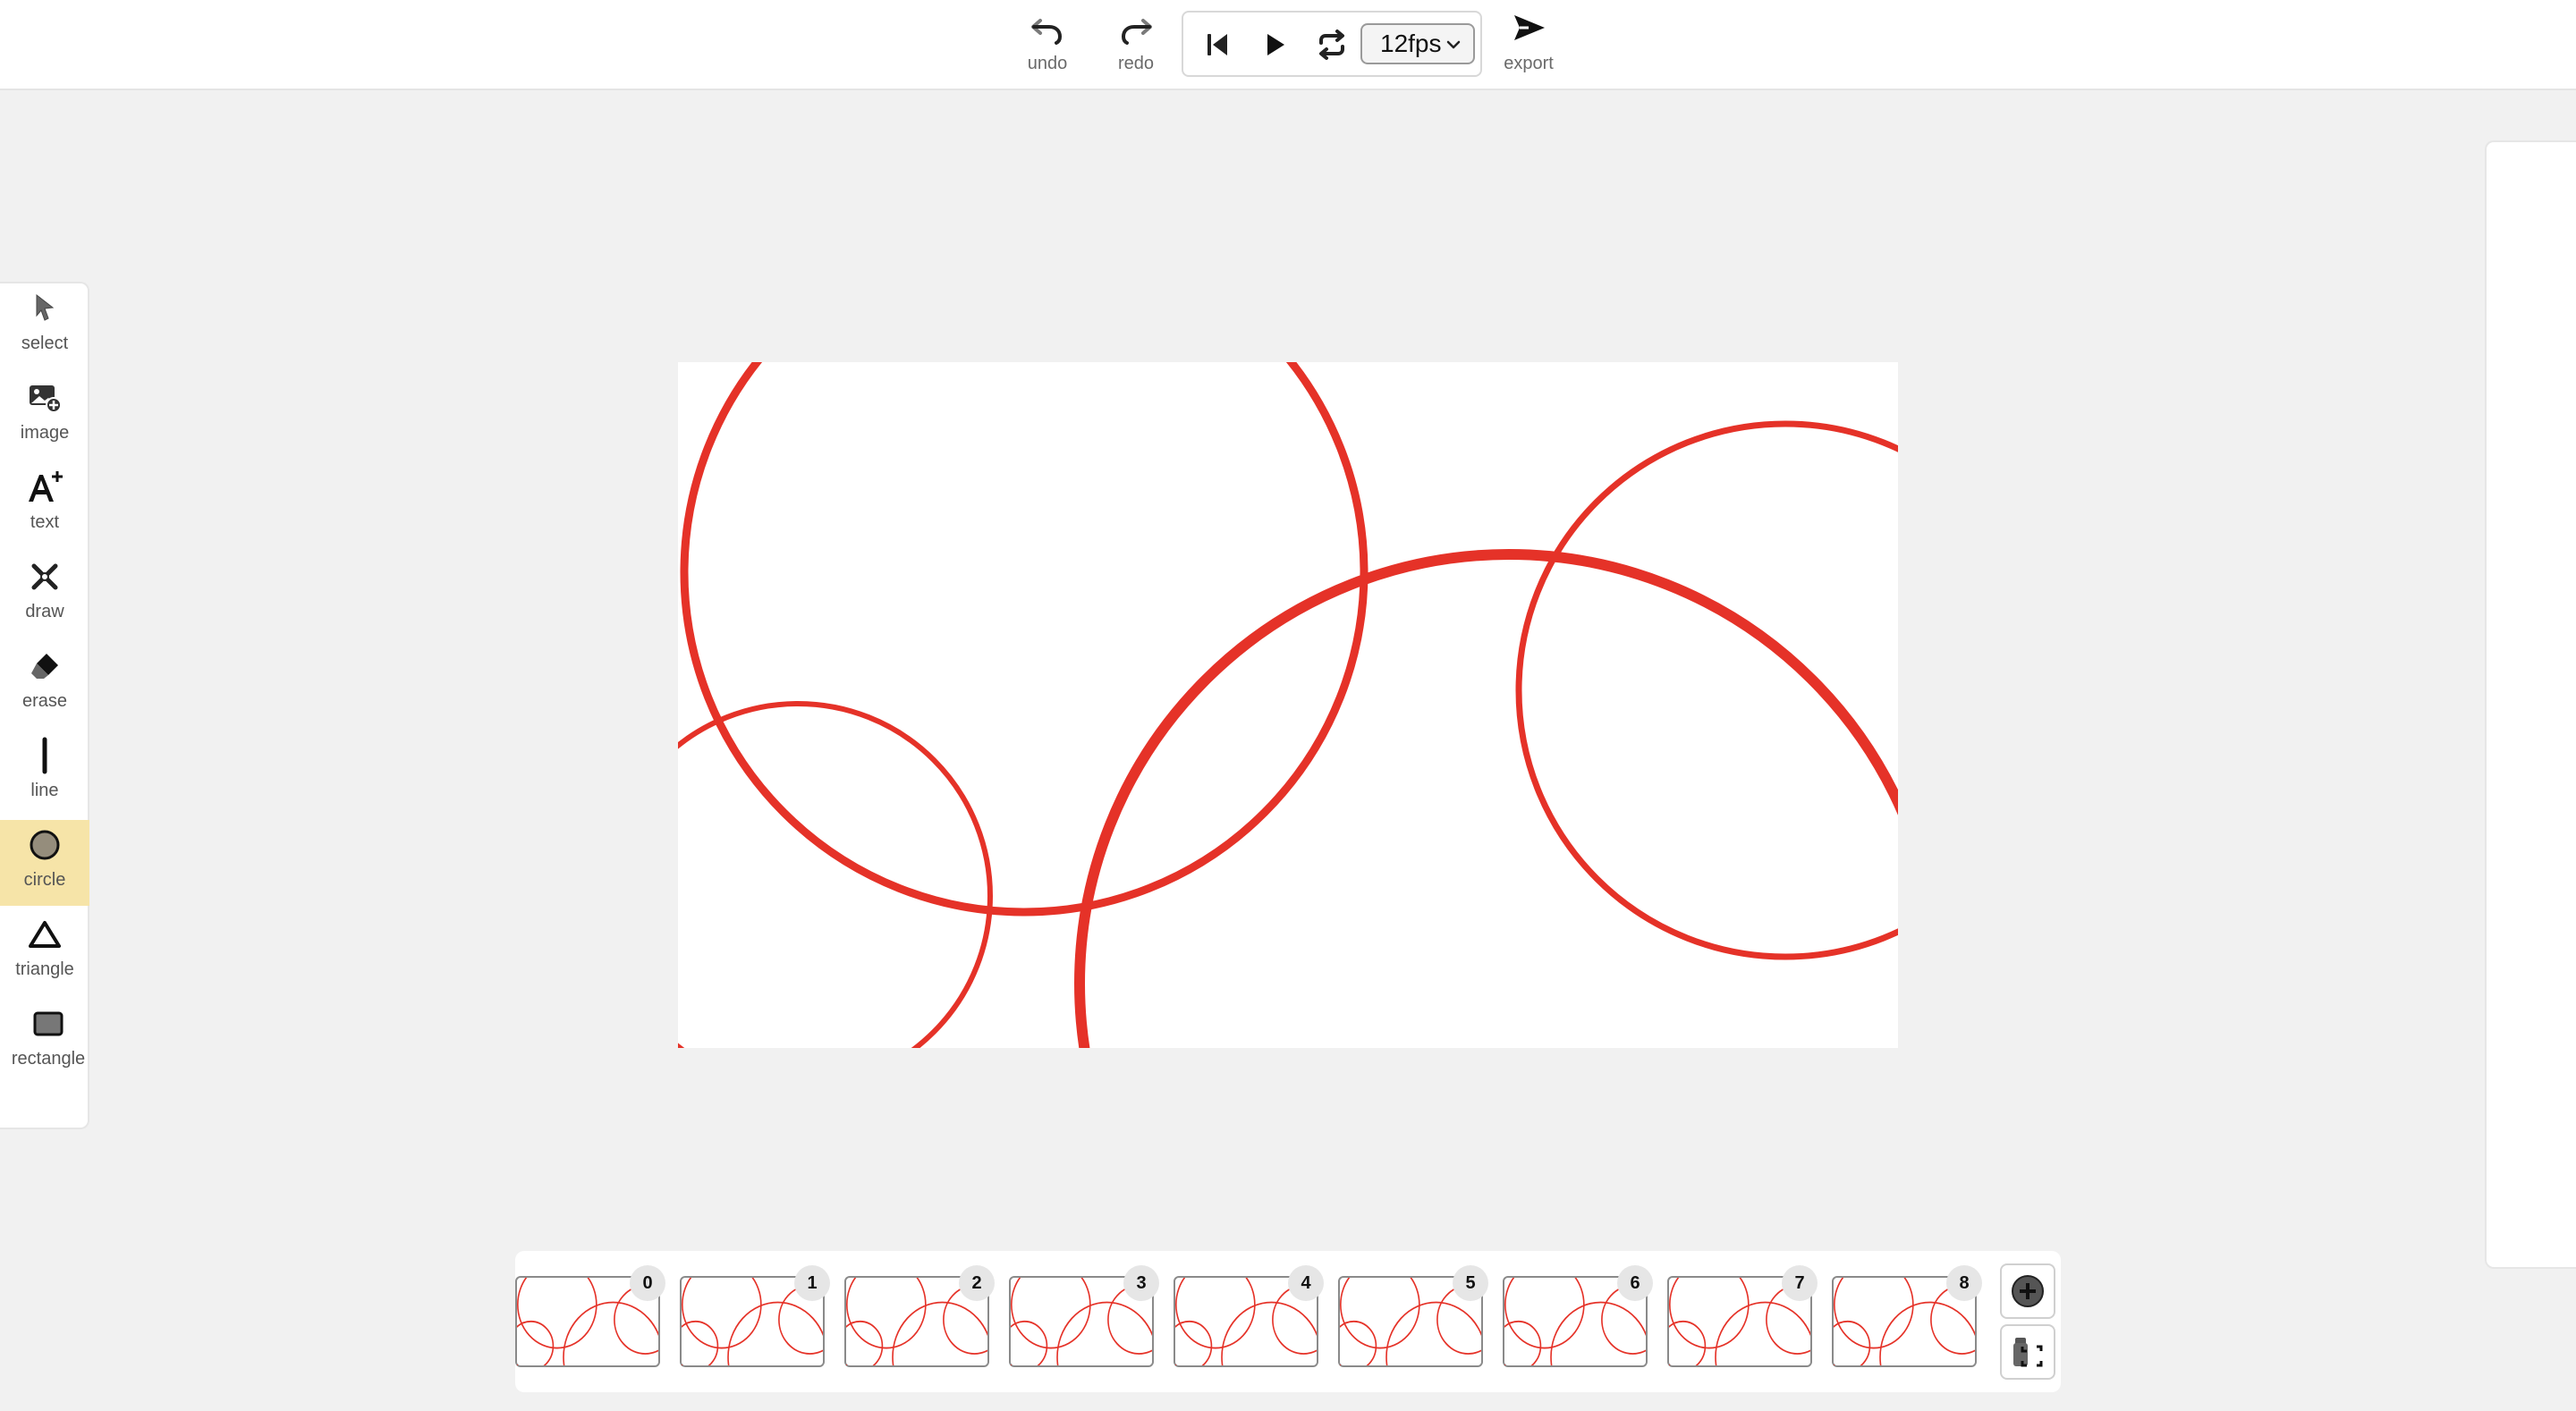  I want to click on frame-timeline: 0 1 2 3 4 5 6 7 8, so click(1288, 1322).